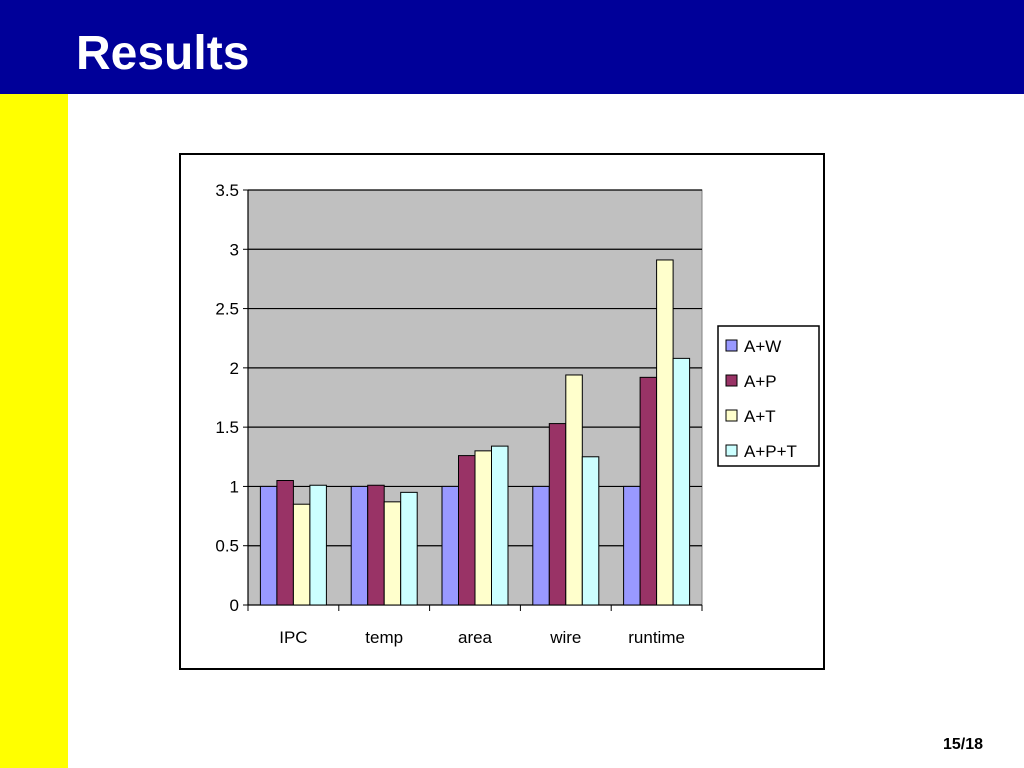 Image resolution: width=1024 pixels, height=768 pixels. I want to click on x-category-label: wire, so click(565, 637).